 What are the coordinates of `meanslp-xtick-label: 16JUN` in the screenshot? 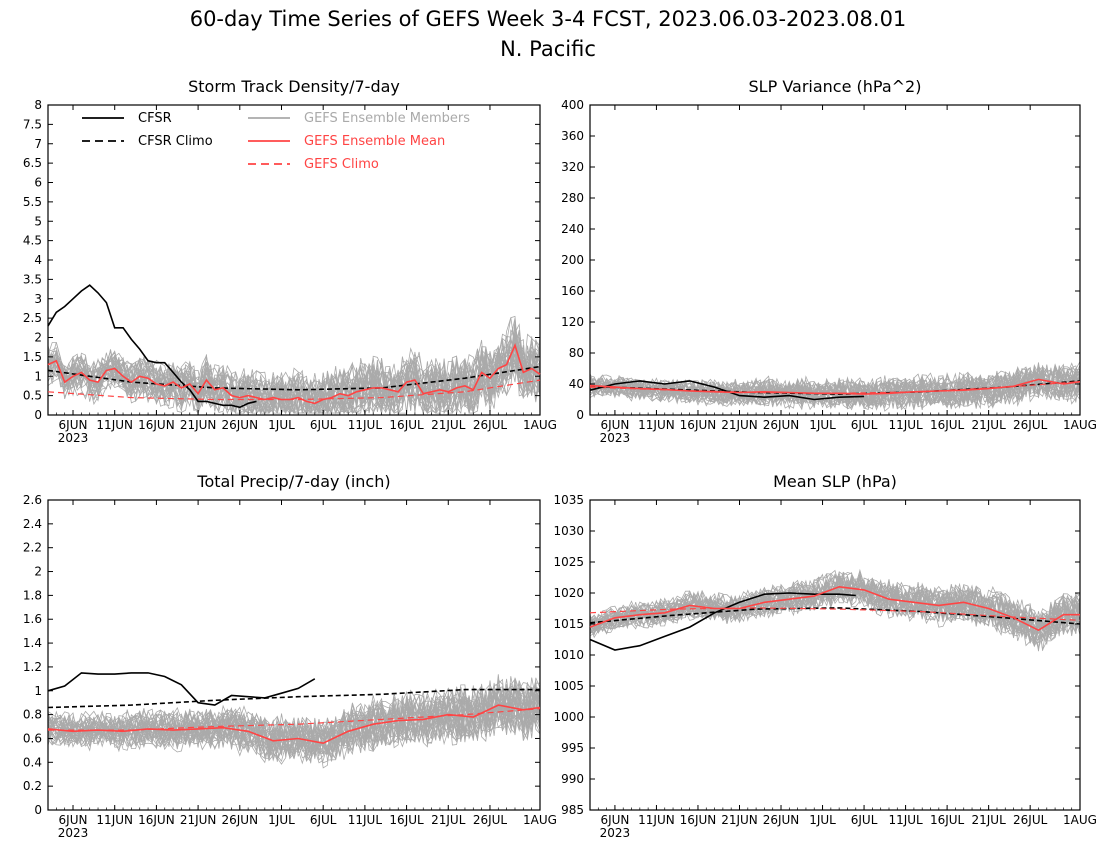 It's located at (698, 820).